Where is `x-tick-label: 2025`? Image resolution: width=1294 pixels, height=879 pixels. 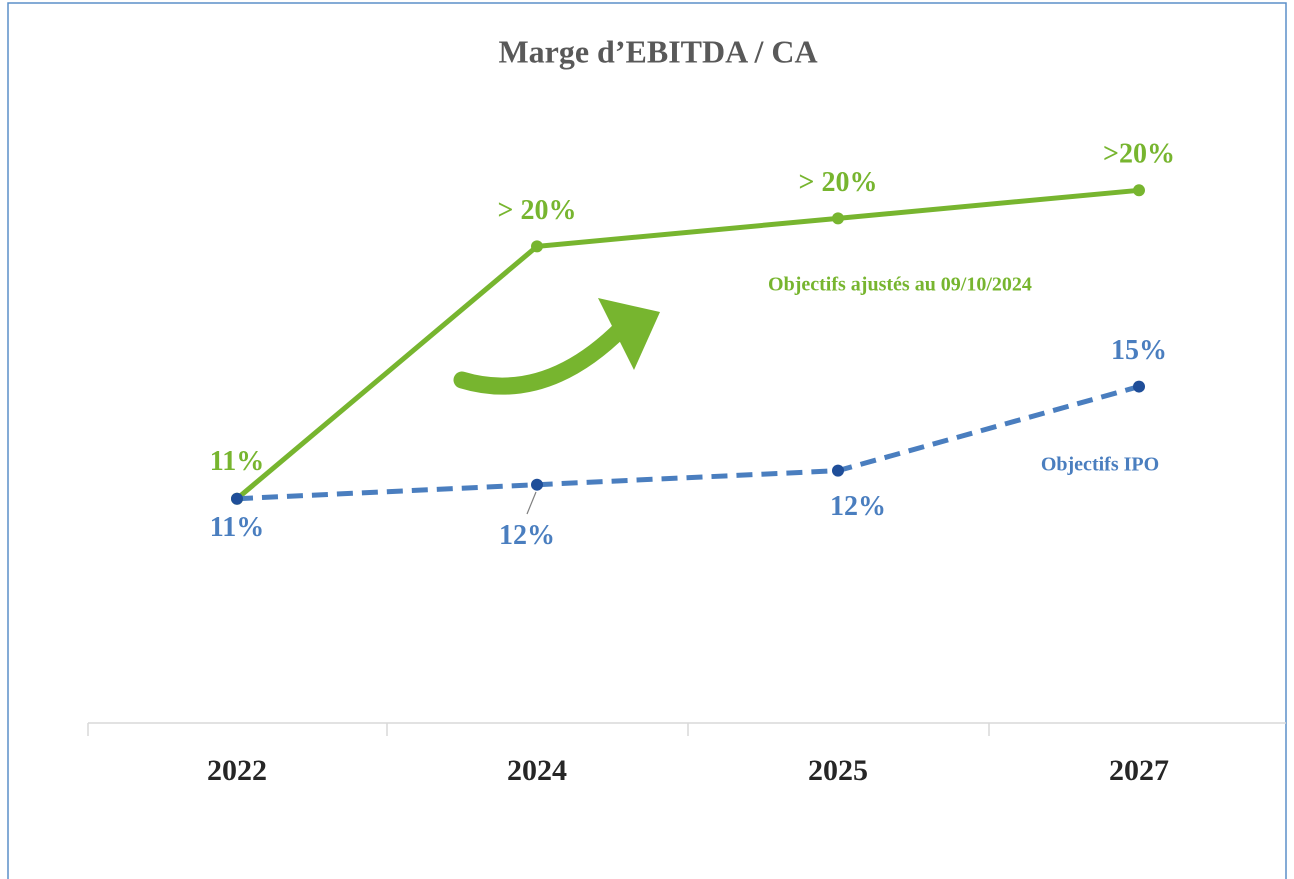
x-tick-label: 2025 is located at coordinates (838, 770).